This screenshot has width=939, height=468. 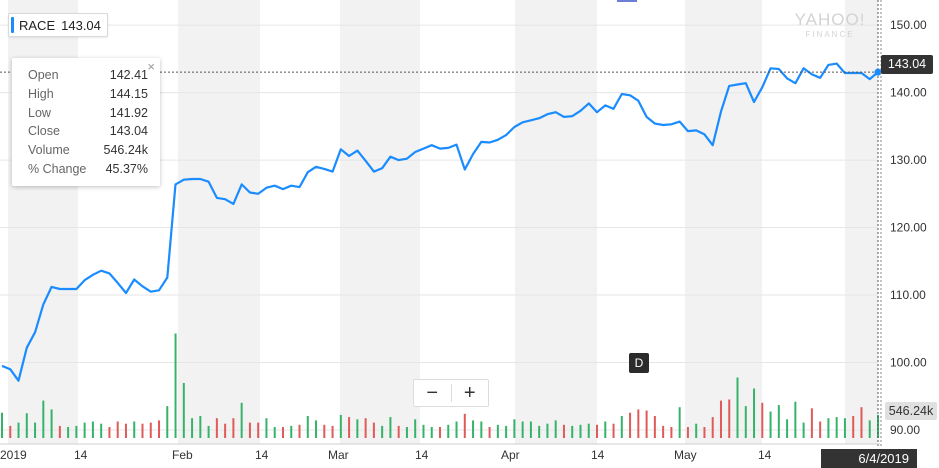 I want to click on y-tick-label: 120.00, so click(x=908, y=228).